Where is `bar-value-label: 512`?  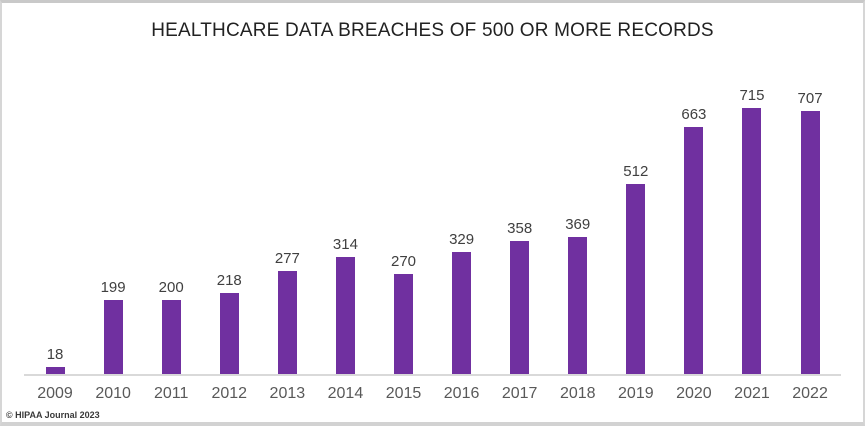
bar-value-label: 512 is located at coordinates (636, 171).